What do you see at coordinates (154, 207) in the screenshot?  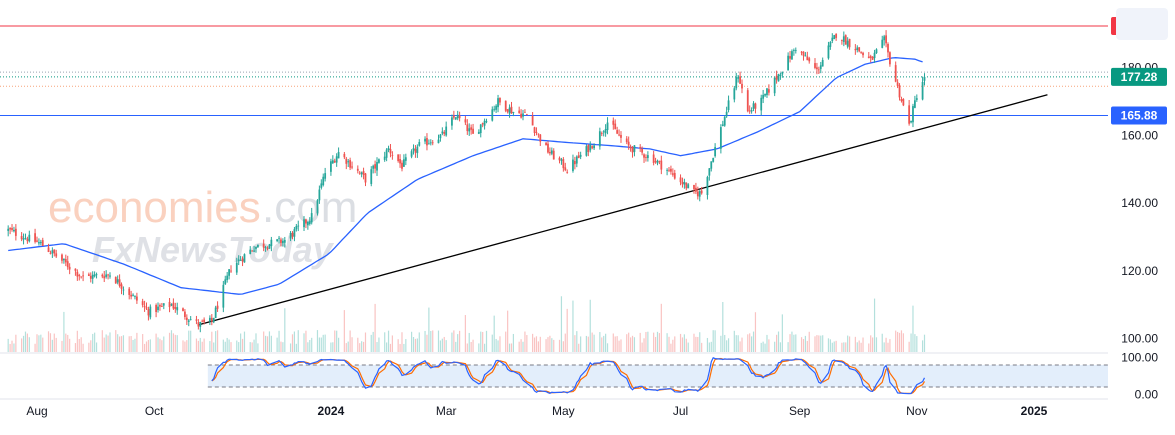 I see `watermark-economies: economies` at bounding box center [154, 207].